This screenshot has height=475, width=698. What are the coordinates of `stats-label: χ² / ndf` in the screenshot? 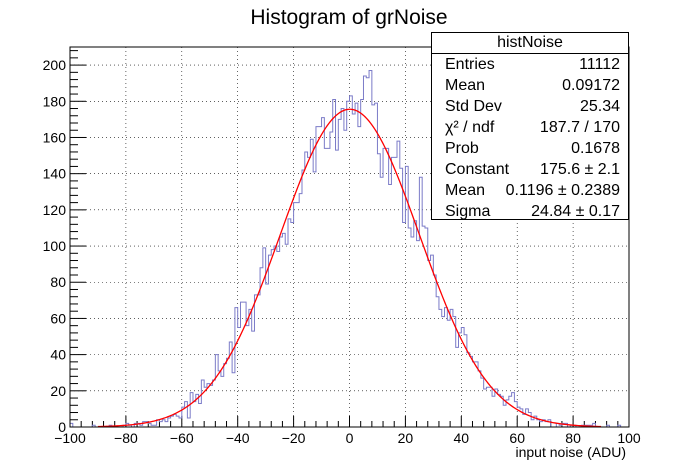 It's located at (470, 127).